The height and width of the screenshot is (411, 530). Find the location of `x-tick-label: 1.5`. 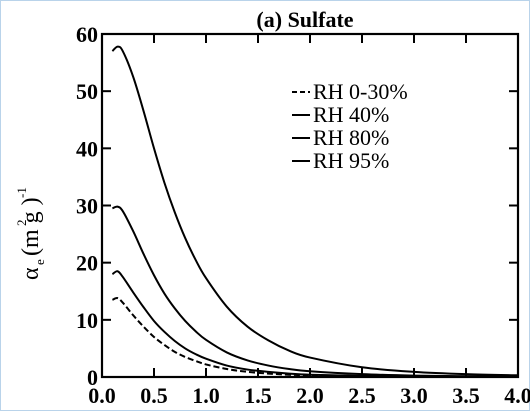

x-tick-label: 1.5 is located at coordinates (258, 395).